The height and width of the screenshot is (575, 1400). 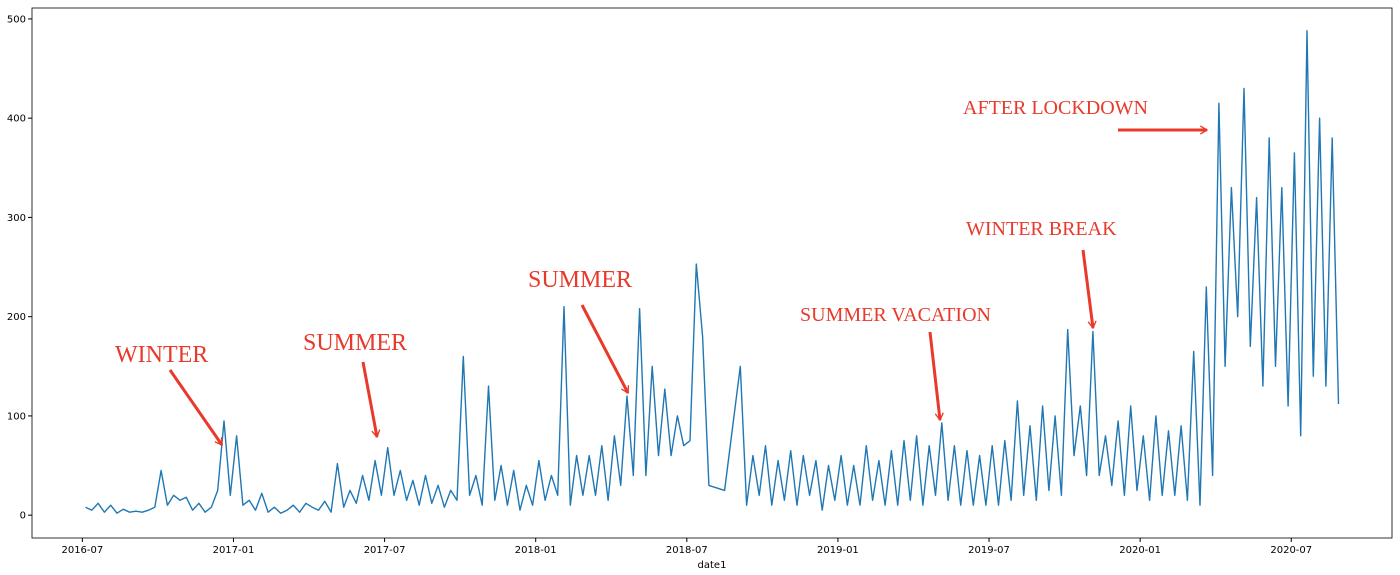 What do you see at coordinates (234, 550) in the screenshot?
I see `x-tick-label: 2017-01` at bounding box center [234, 550].